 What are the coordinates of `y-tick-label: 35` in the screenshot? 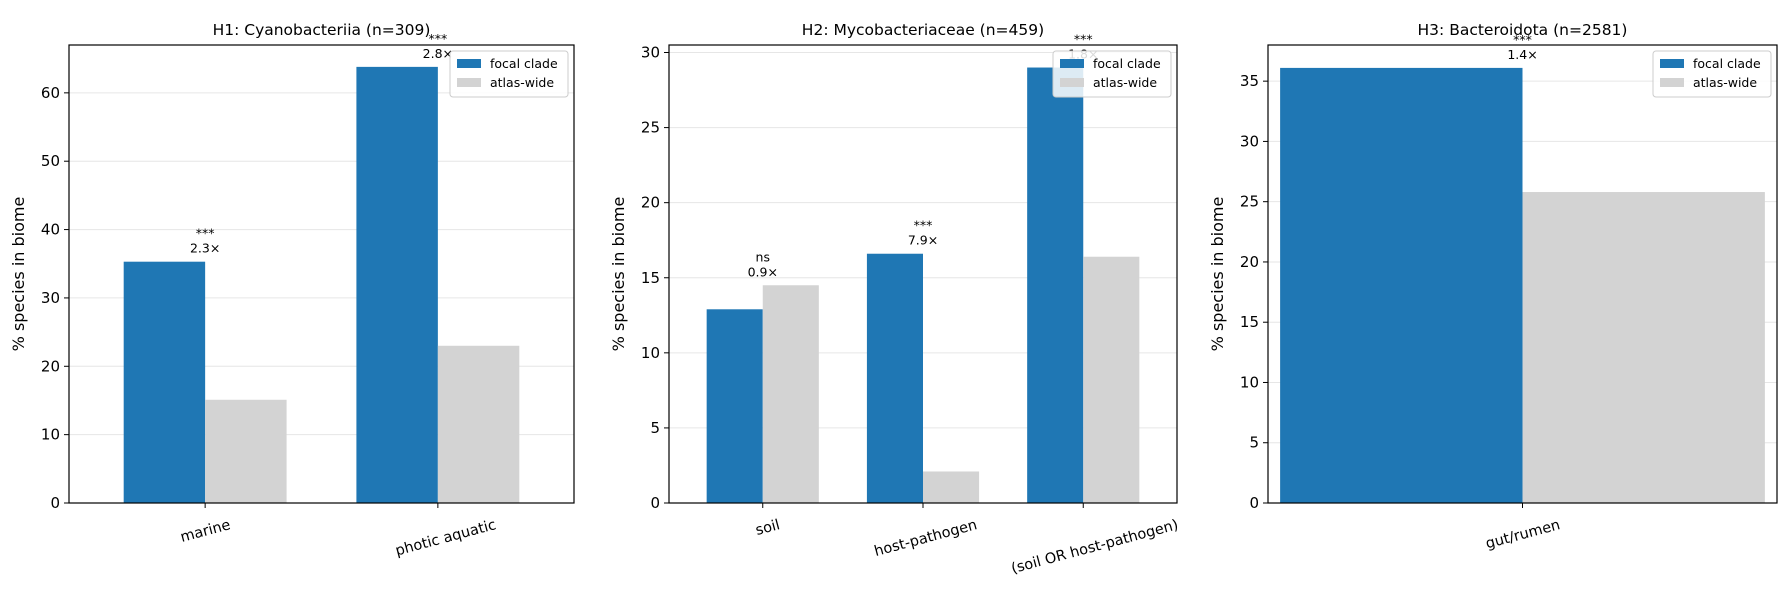 It's located at (1249, 81).